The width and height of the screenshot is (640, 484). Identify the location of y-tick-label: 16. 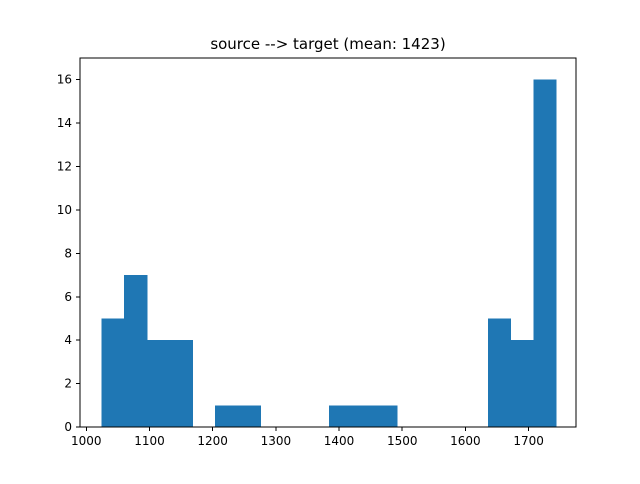
(64, 80).